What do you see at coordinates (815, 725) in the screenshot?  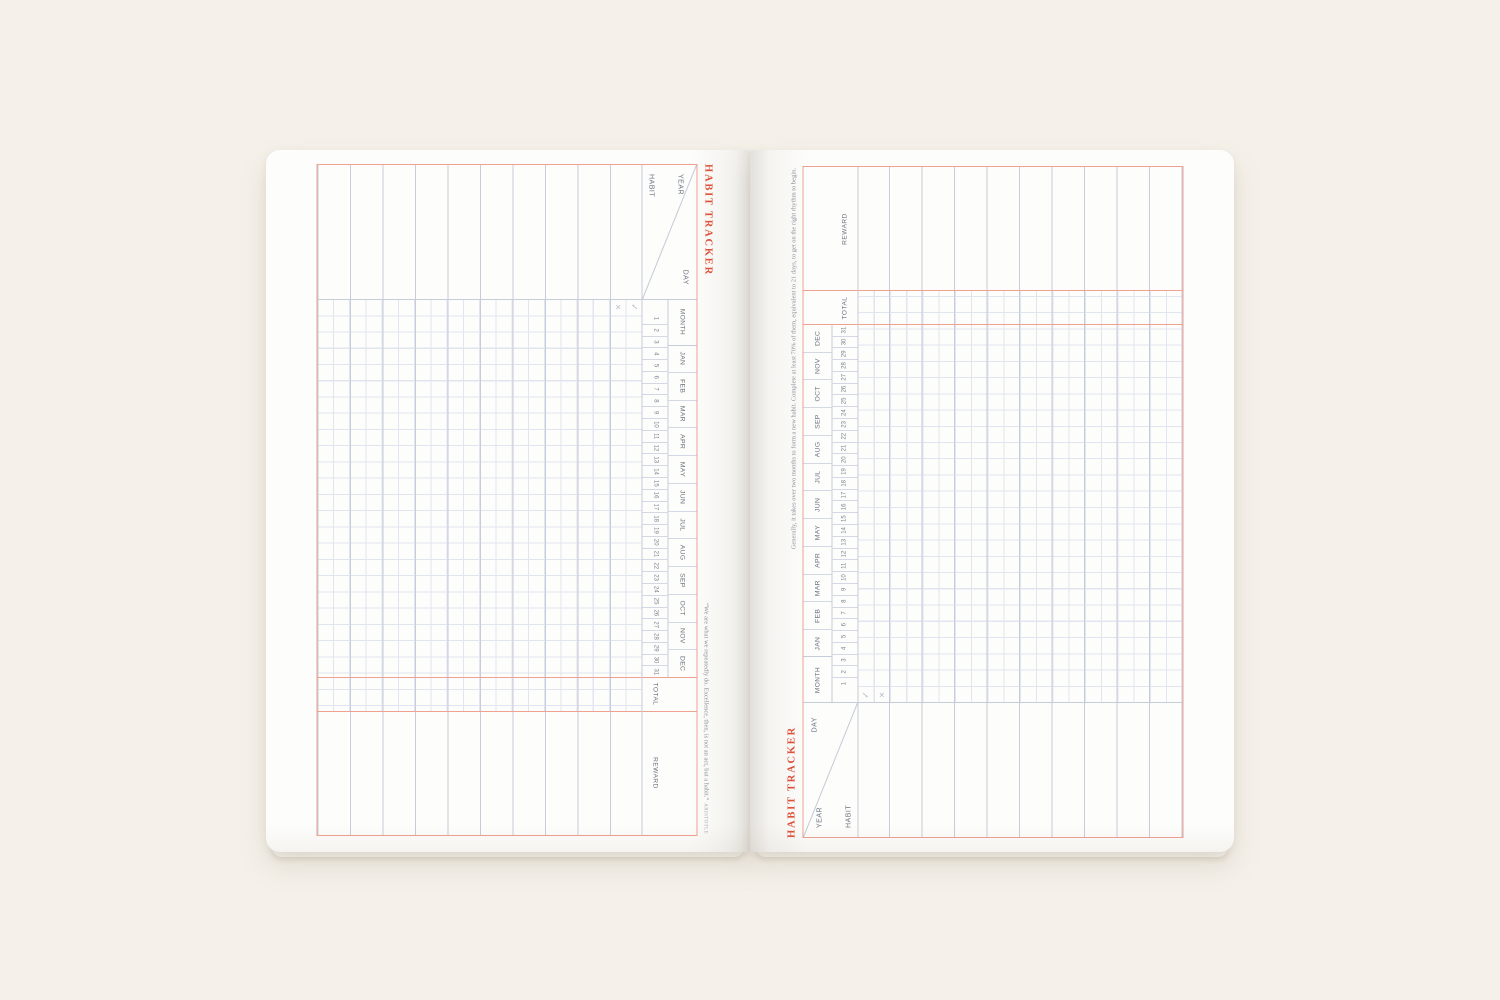 I see `day-label: DAY` at bounding box center [815, 725].